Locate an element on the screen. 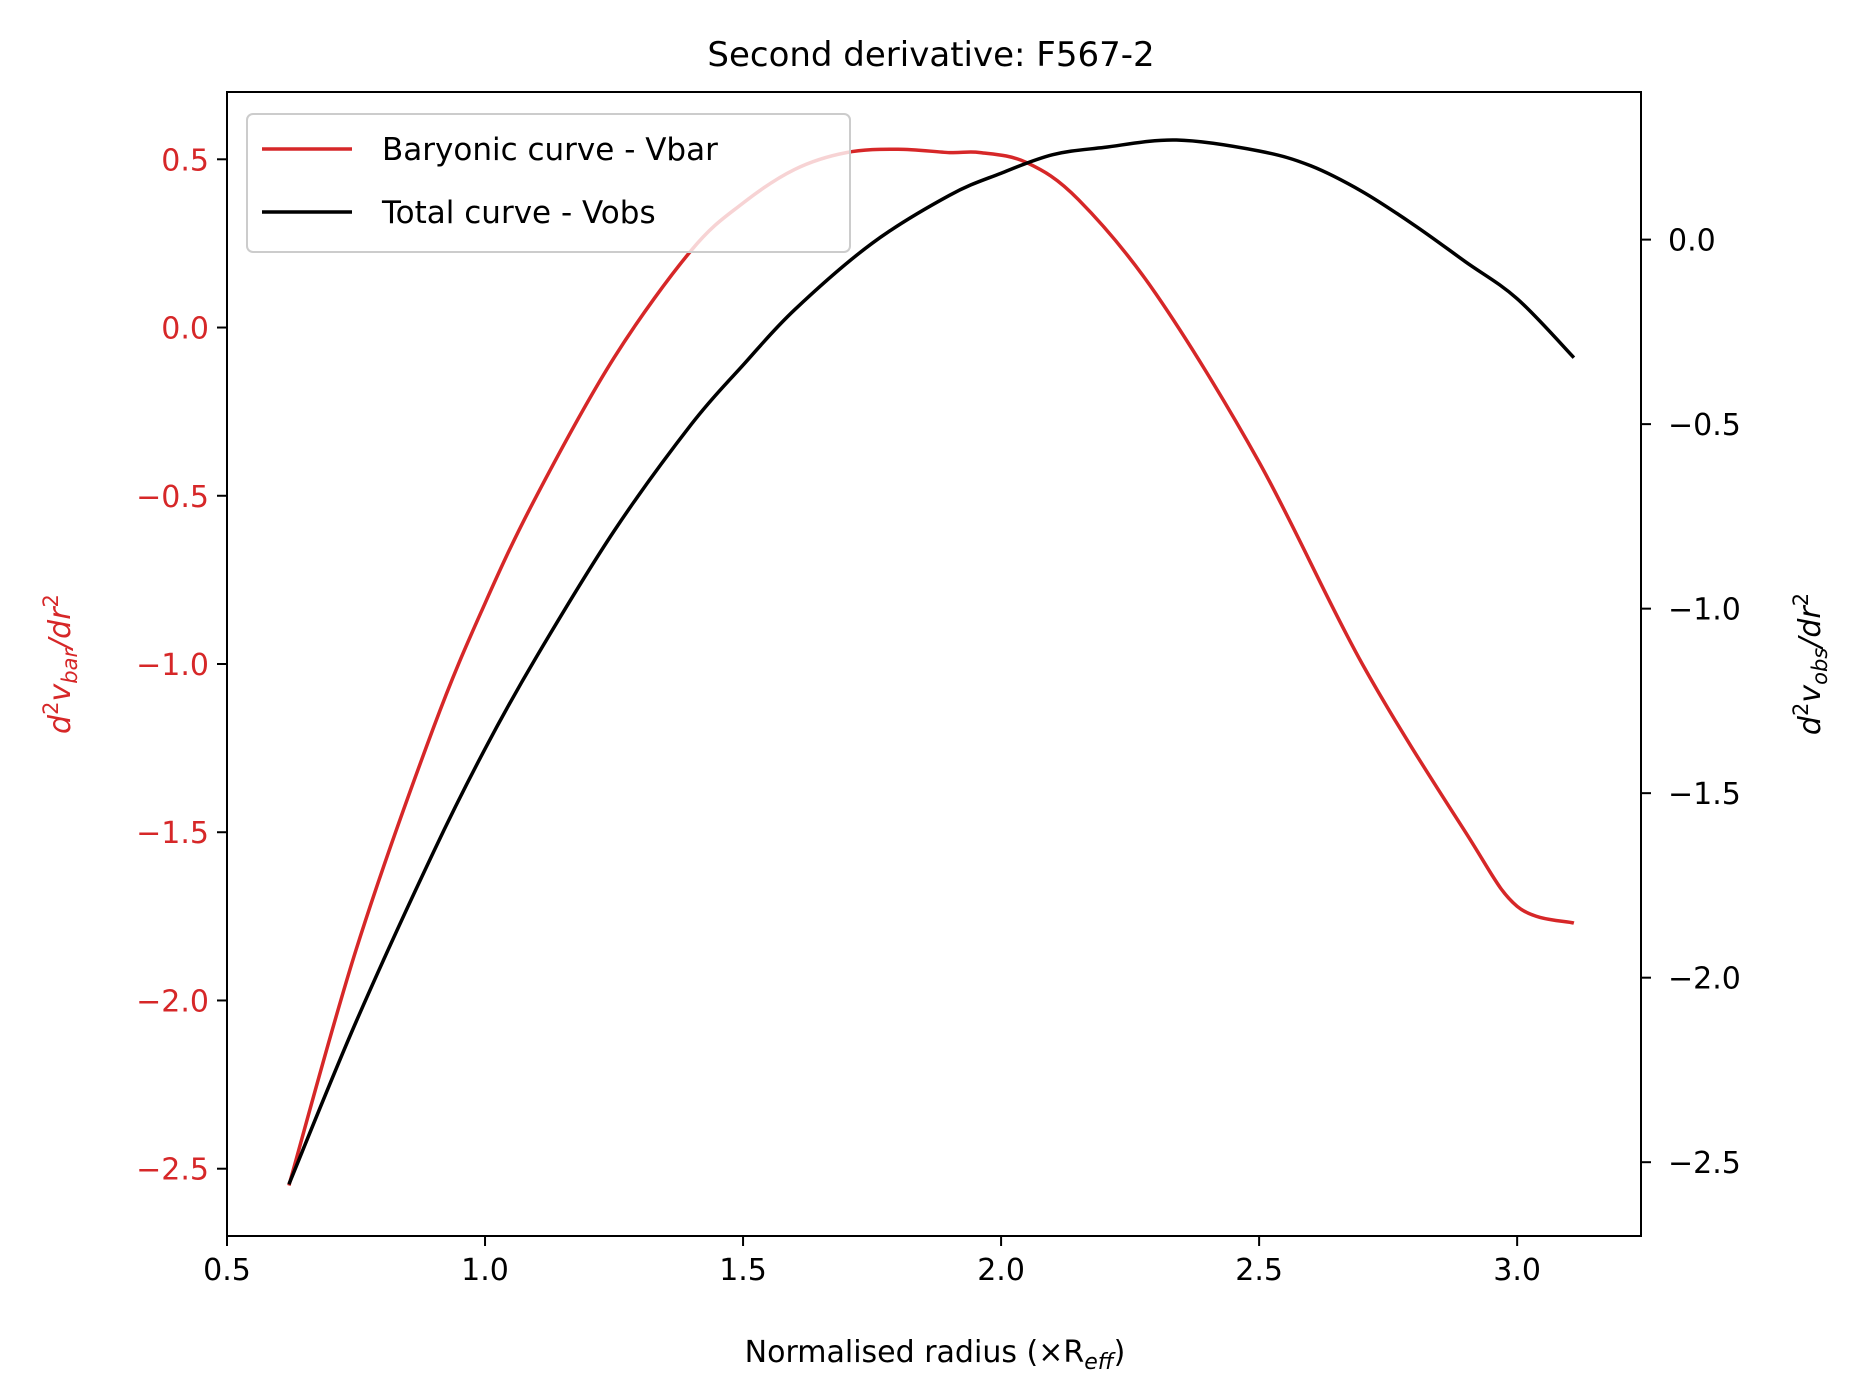  right-y-axis: 0.0 −0.5 −1.0 −1.5 −2.0 −2.5 is located at coordinates (1691, 702).